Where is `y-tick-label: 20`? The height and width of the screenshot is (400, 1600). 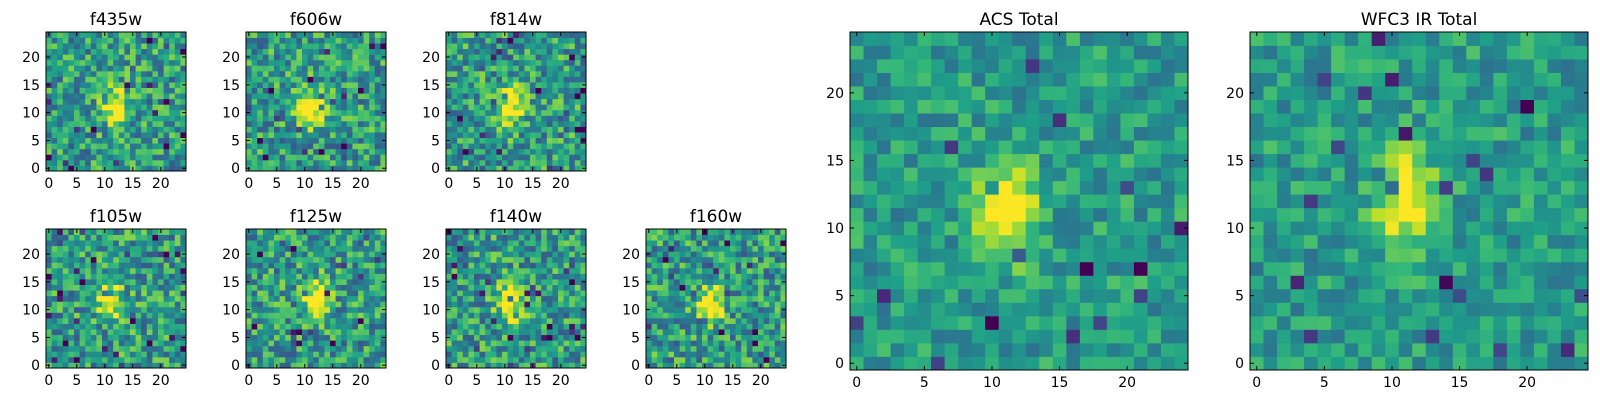 y-tick-label: 20 is located at coordinates (231, 58).